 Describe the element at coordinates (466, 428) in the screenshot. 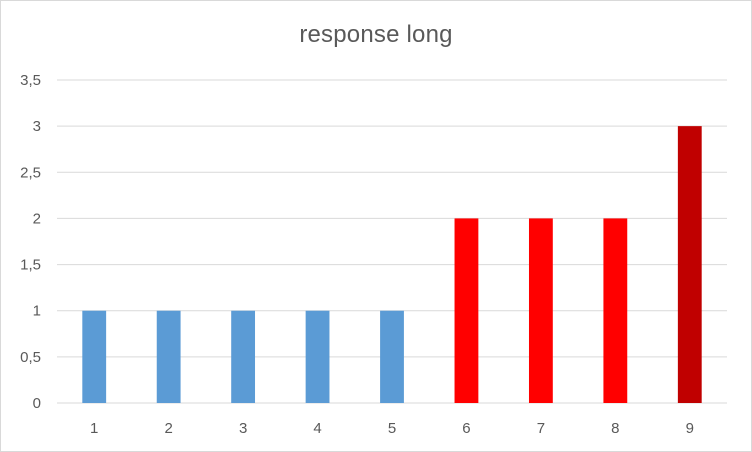

I see `x-tick-label: 6` at that location.